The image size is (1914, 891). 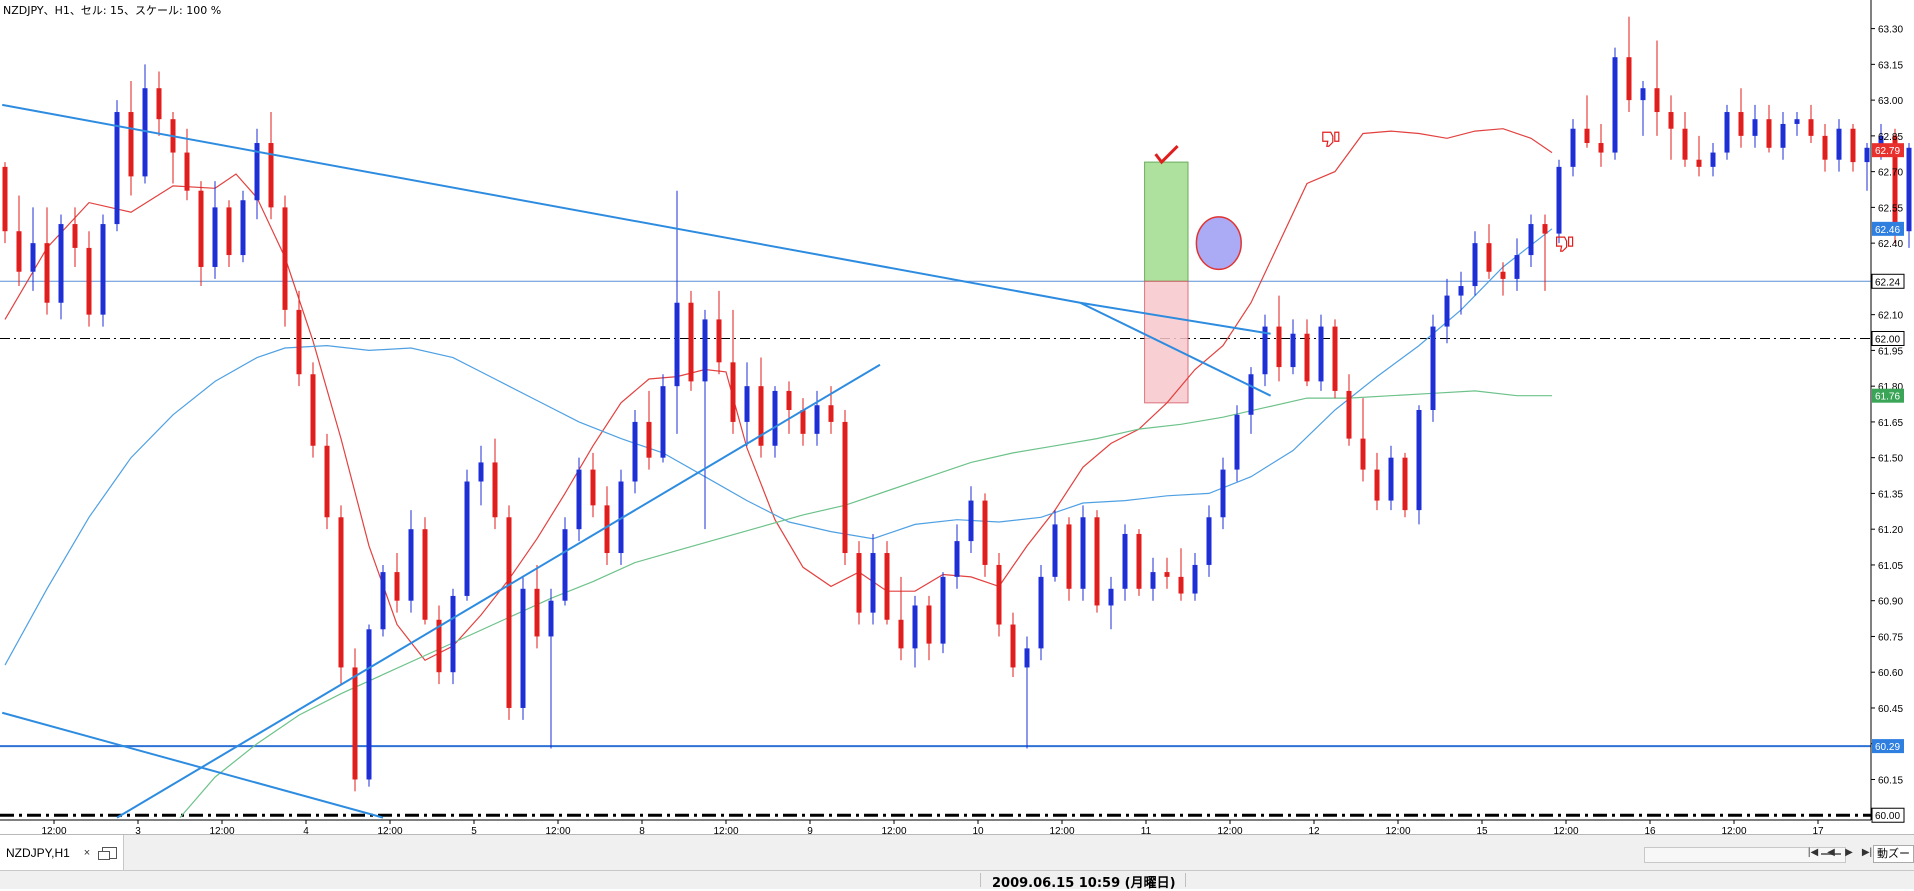 I want to click on y-tick-label: 62.85, so click(x=1890, y=137).